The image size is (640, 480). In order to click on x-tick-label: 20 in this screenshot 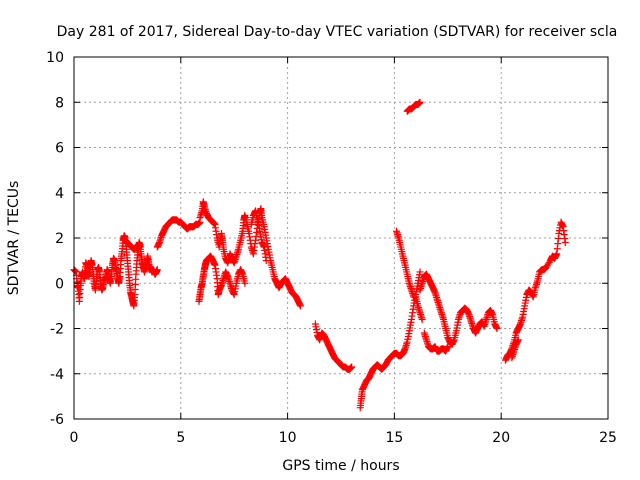, I will do `click(501, 438)`.